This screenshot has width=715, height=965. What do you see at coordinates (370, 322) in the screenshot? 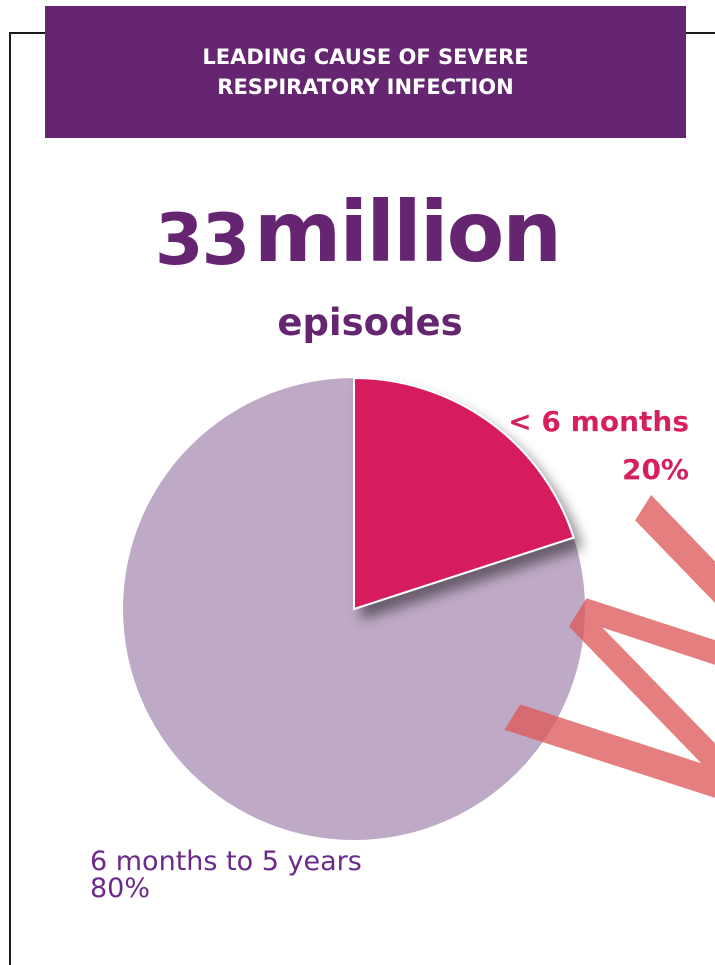
I see `headline-subtitle: episodes` at bounding box center [370, 322].